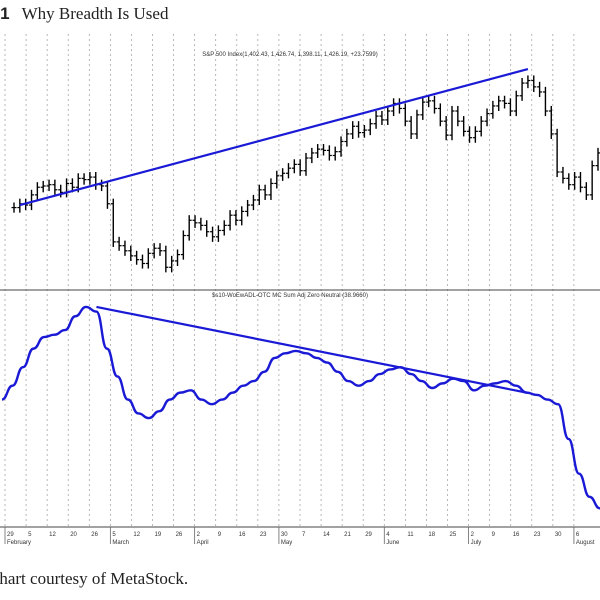 The image size is (600, 600). I want to click on x-tick-label: 25, so click(453, 535).